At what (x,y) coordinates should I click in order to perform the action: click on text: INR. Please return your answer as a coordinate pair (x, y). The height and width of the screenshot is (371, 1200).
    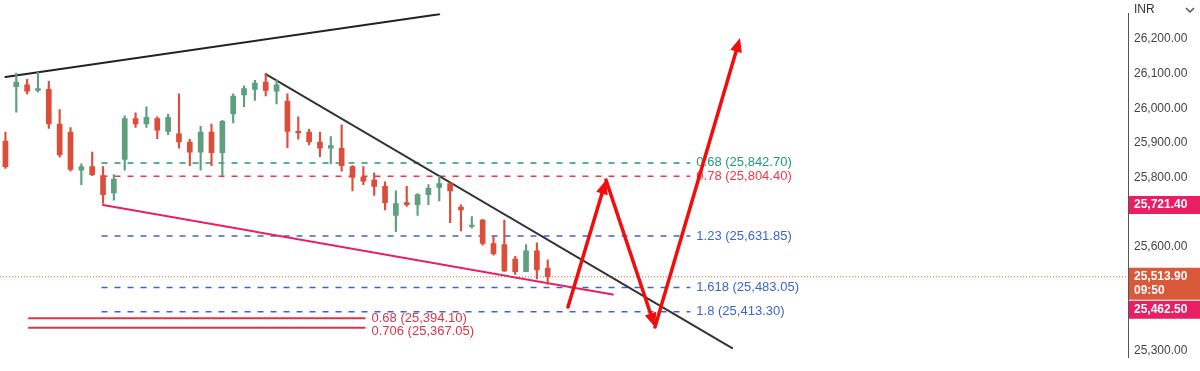
    Looking at the image, I should click on (1144, 9).